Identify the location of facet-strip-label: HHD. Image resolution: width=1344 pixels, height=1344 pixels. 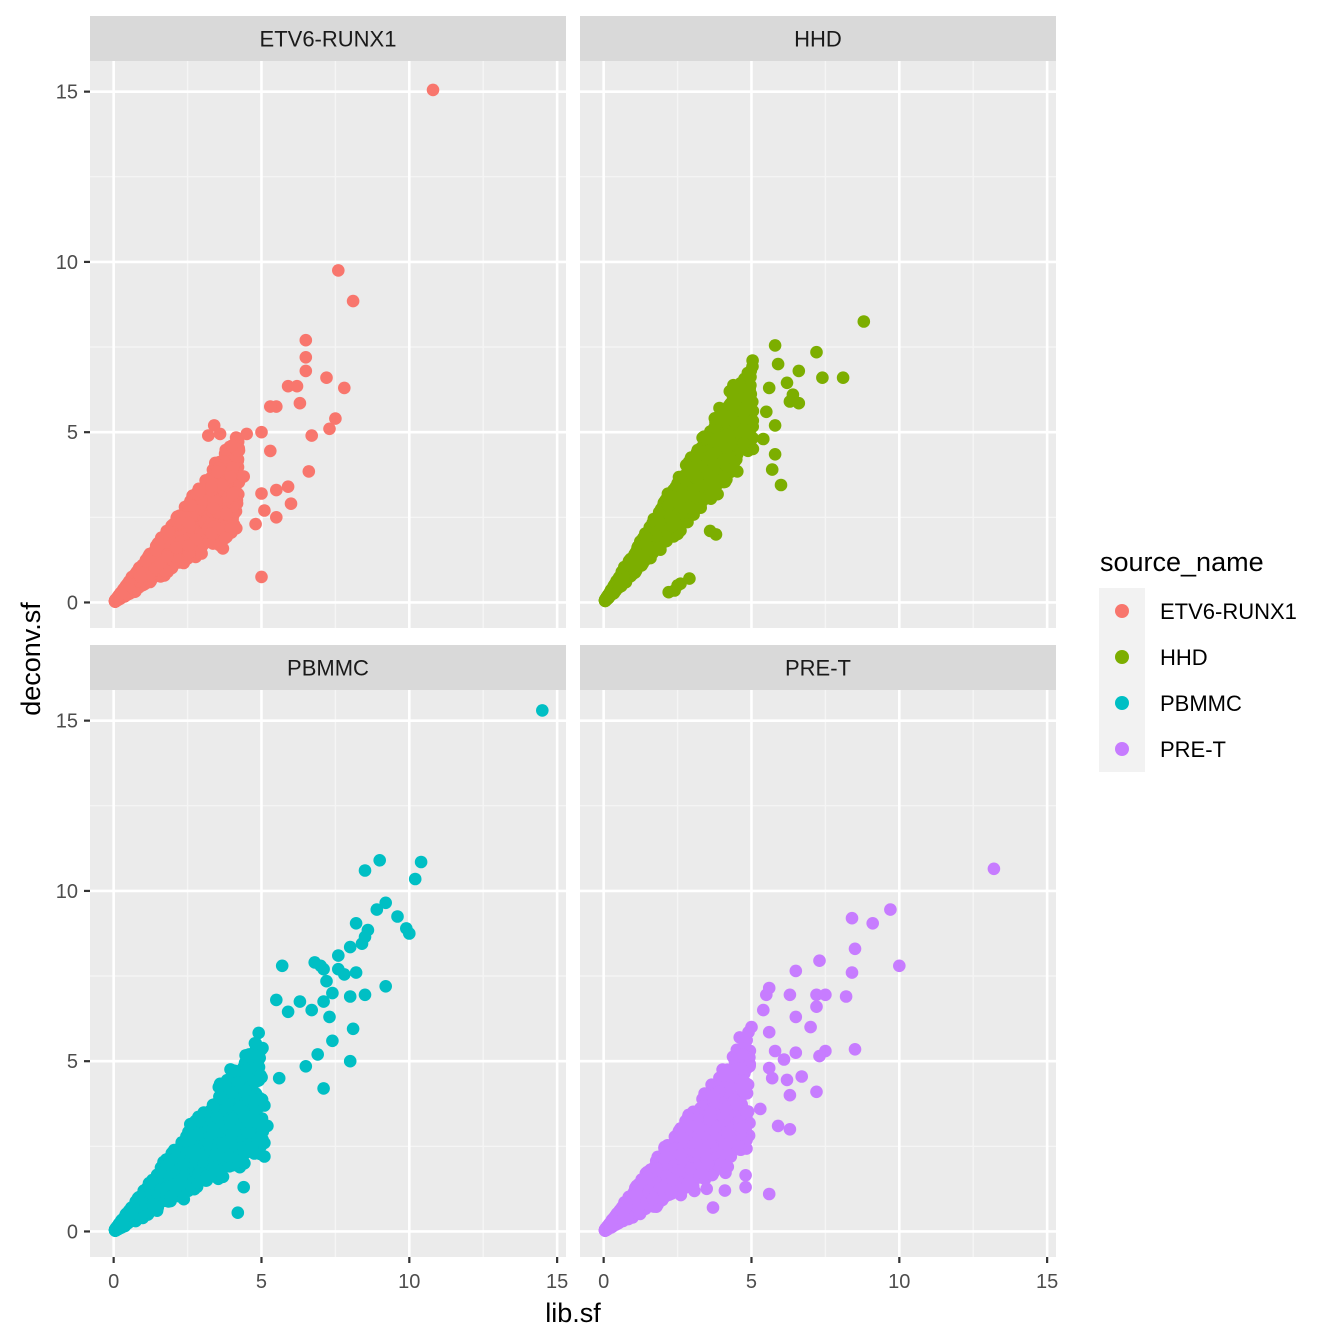
(818, 39).